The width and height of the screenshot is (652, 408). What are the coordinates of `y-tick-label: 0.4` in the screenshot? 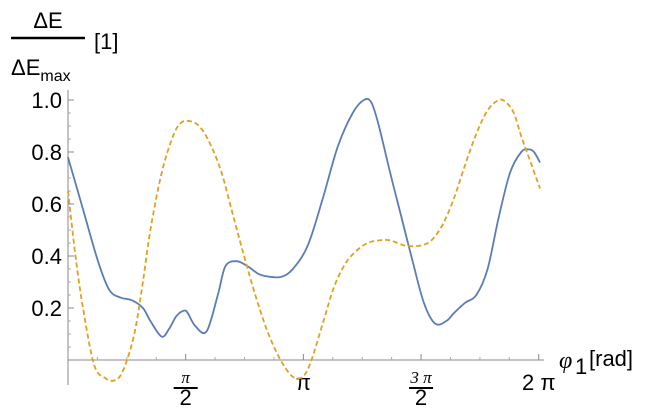 It's located at (46, 256).